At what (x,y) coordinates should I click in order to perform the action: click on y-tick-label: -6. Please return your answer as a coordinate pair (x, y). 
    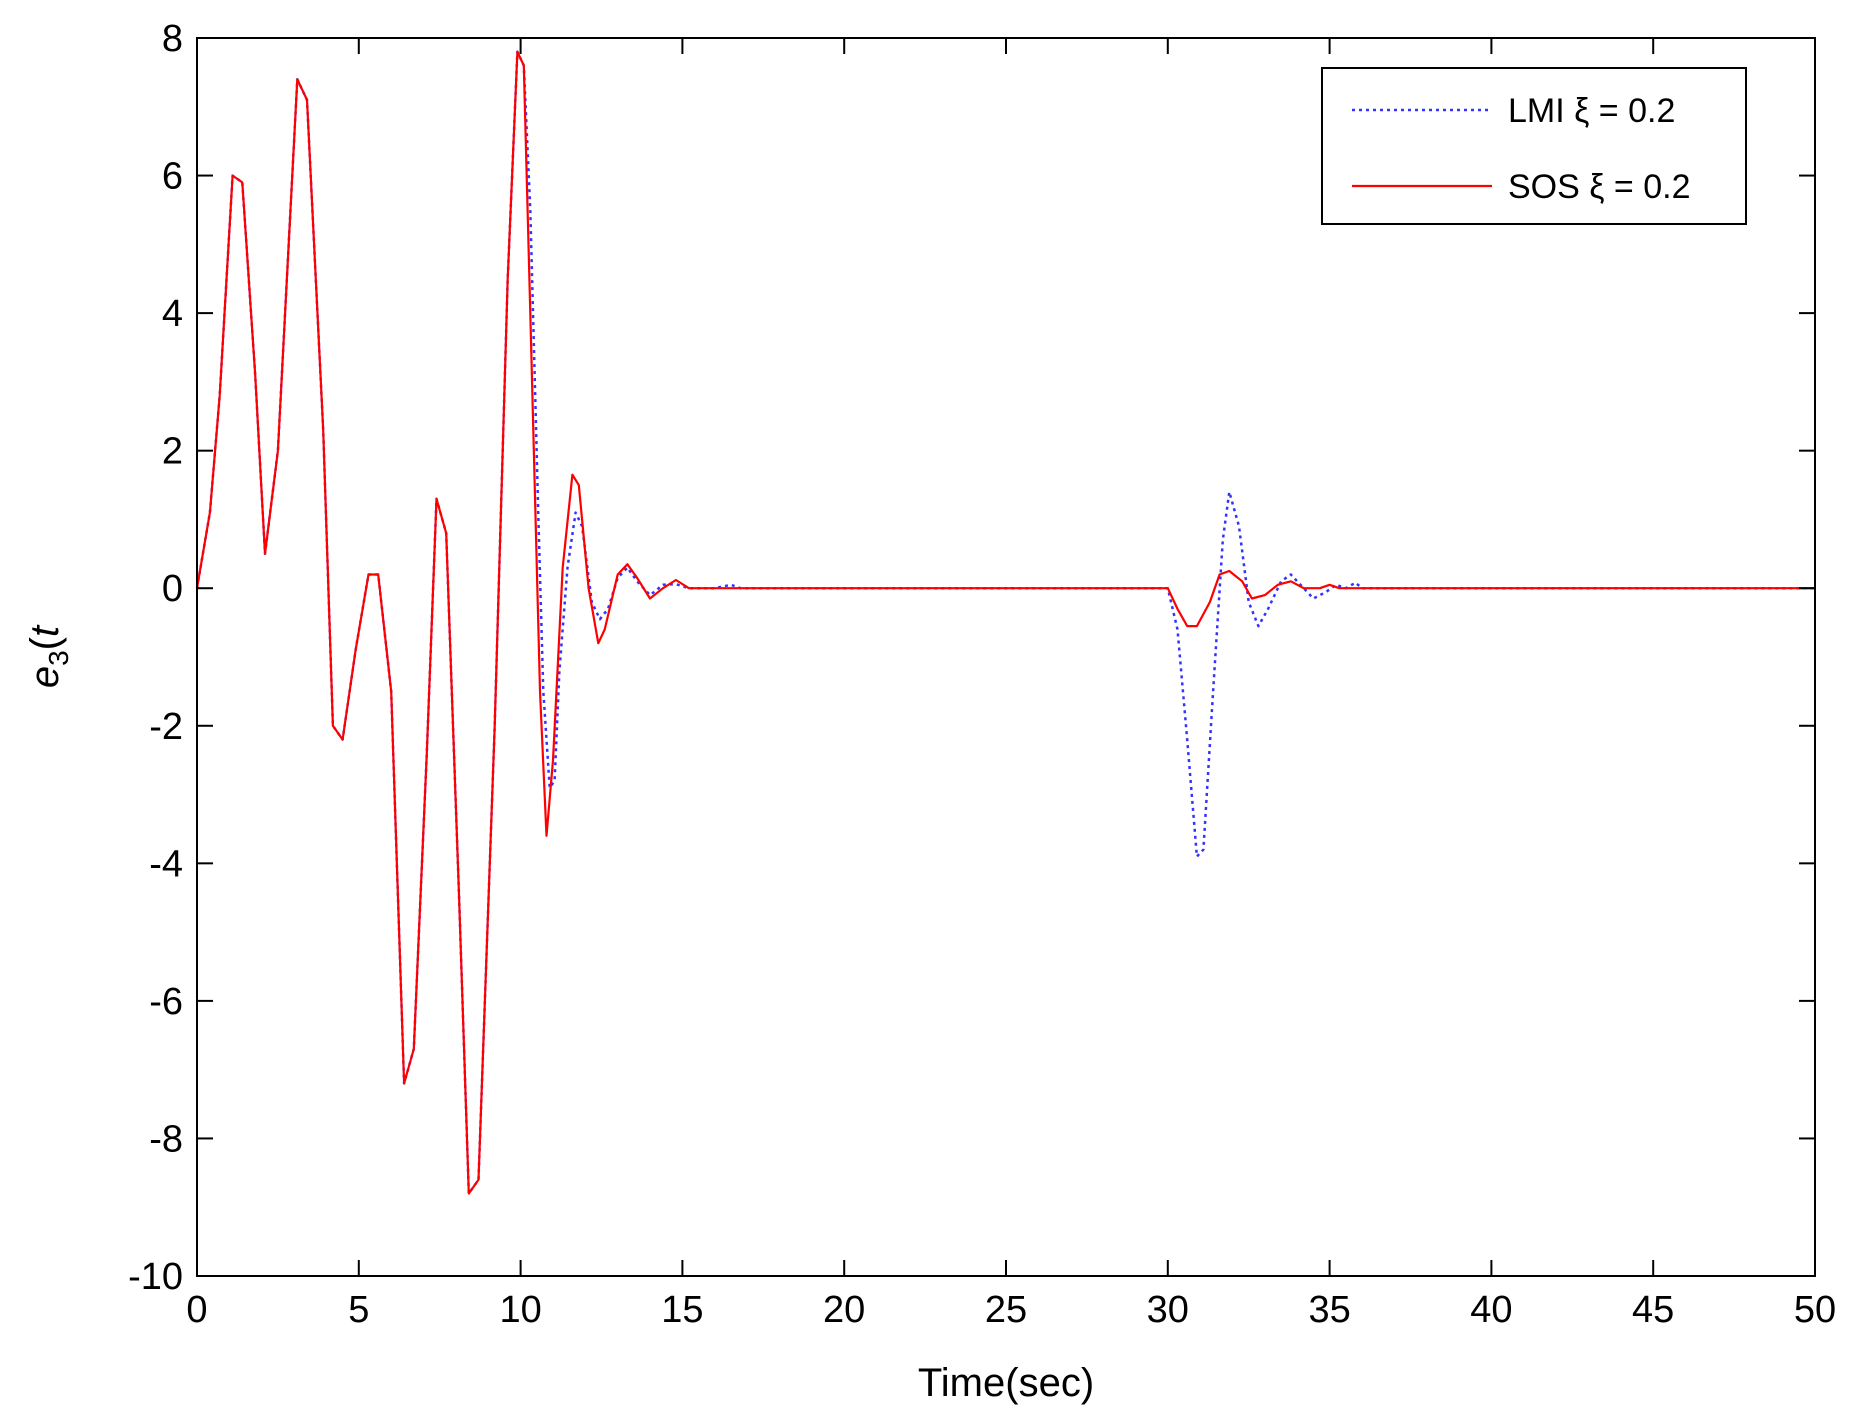
    Looking at the image, I should click on (166, 1002).